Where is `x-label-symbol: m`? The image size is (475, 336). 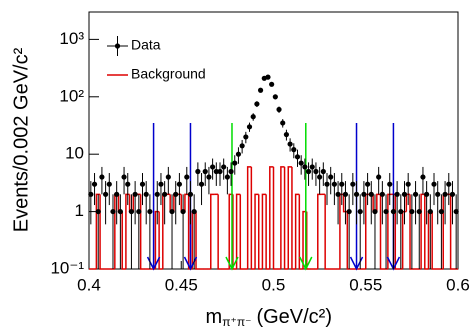
x-label-symbol: m is located at coordinates (214, 317).